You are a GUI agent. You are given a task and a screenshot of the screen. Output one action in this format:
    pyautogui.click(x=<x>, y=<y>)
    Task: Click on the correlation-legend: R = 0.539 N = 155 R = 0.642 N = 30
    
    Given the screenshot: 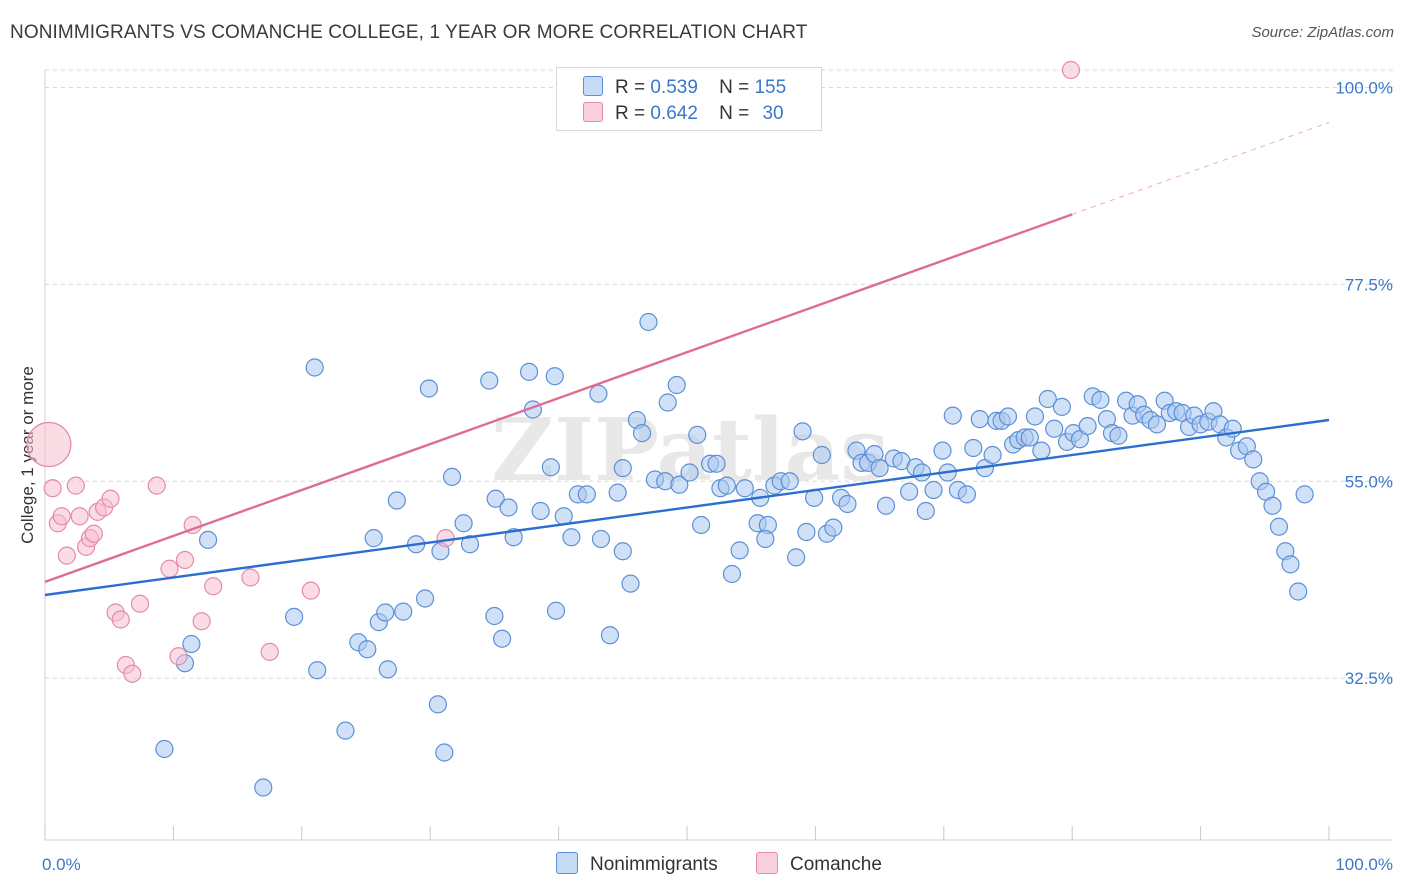 What is the action you would take?
    pyautogui.click(x=689, y=99)
    